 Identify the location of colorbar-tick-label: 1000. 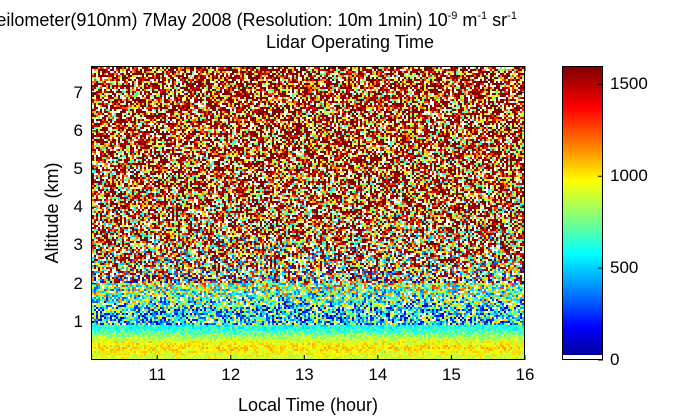
(629, 176).